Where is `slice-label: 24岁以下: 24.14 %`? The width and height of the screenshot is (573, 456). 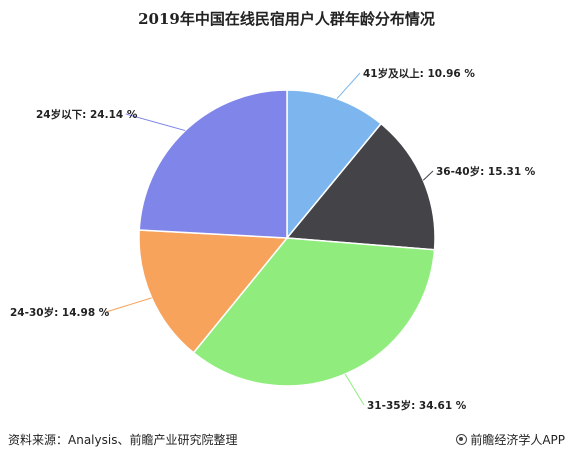
slice-label: 24岁以下: 24.14 % is located at coordinates (87, 114).